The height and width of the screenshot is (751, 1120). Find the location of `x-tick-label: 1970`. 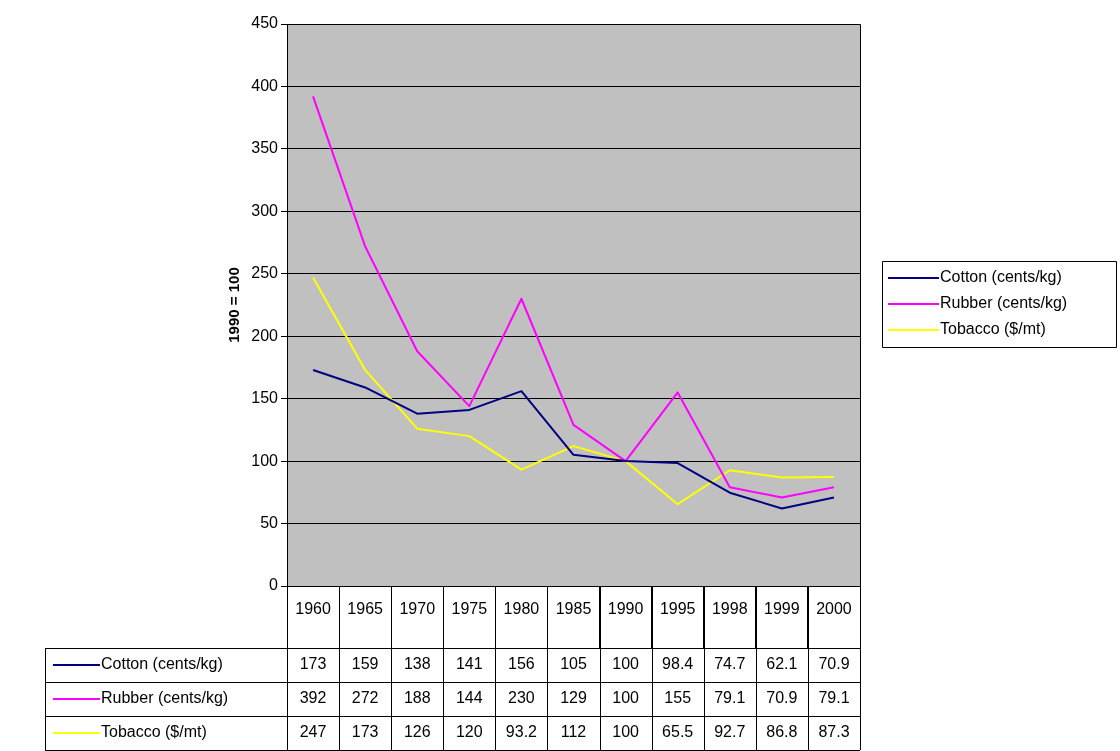

x-tick-label: 1970 is located at coordinates (417, 609).